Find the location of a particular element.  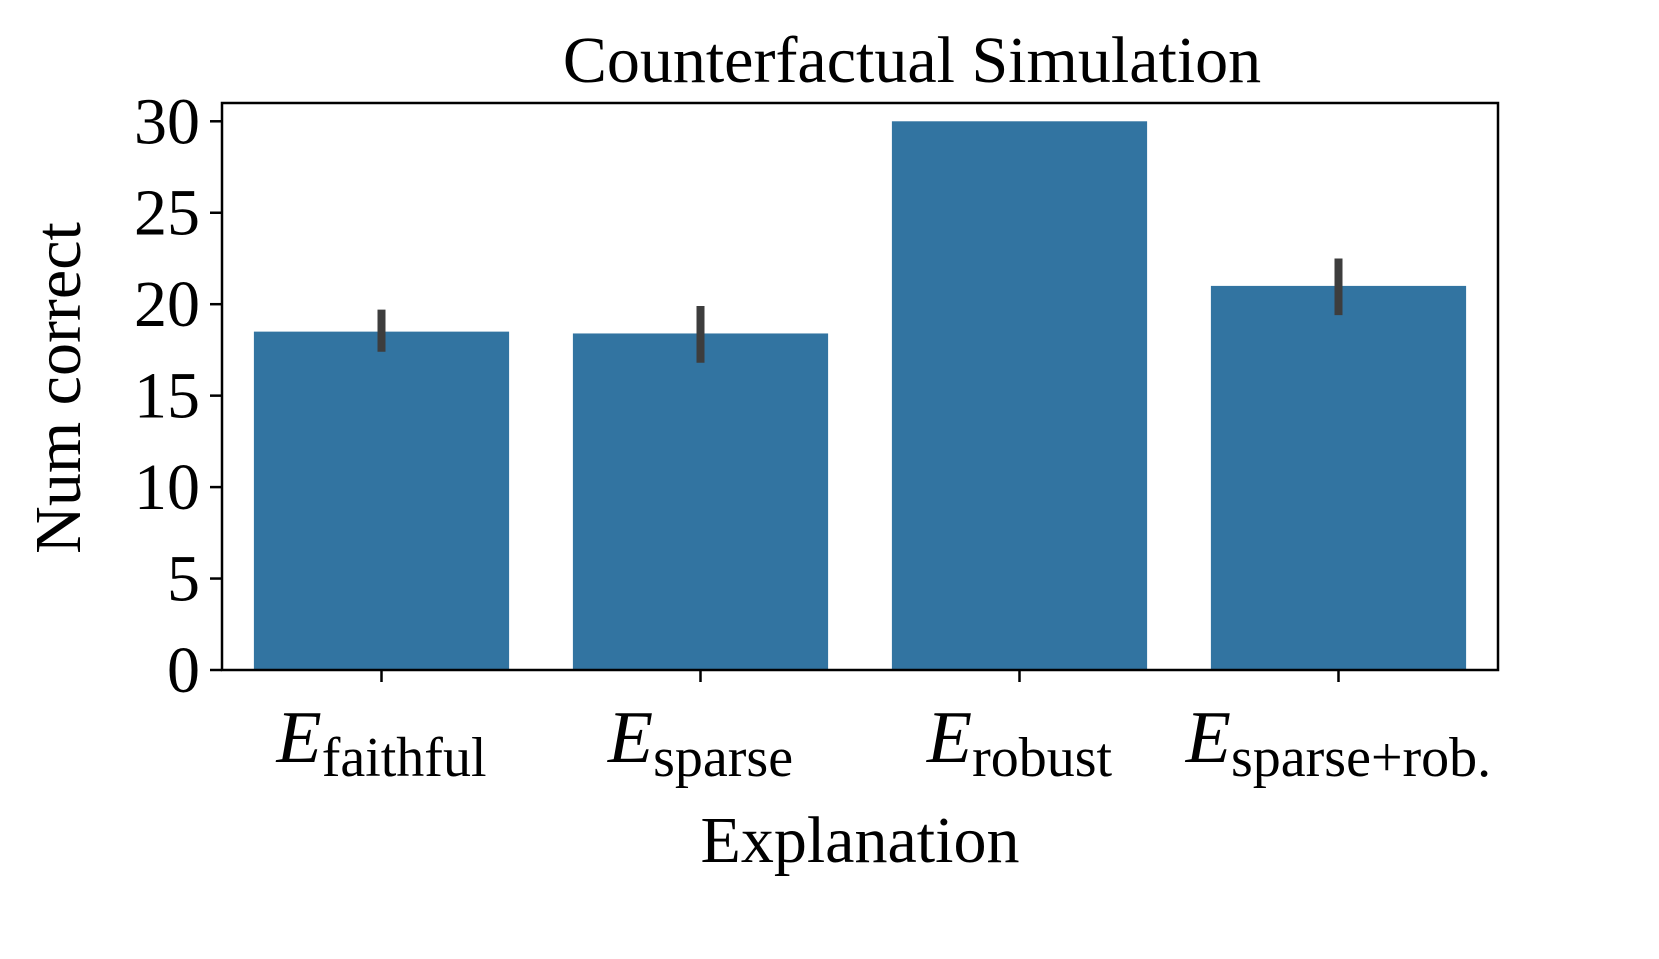

y-tick-label: 10 is located at coordinates (167, 487).